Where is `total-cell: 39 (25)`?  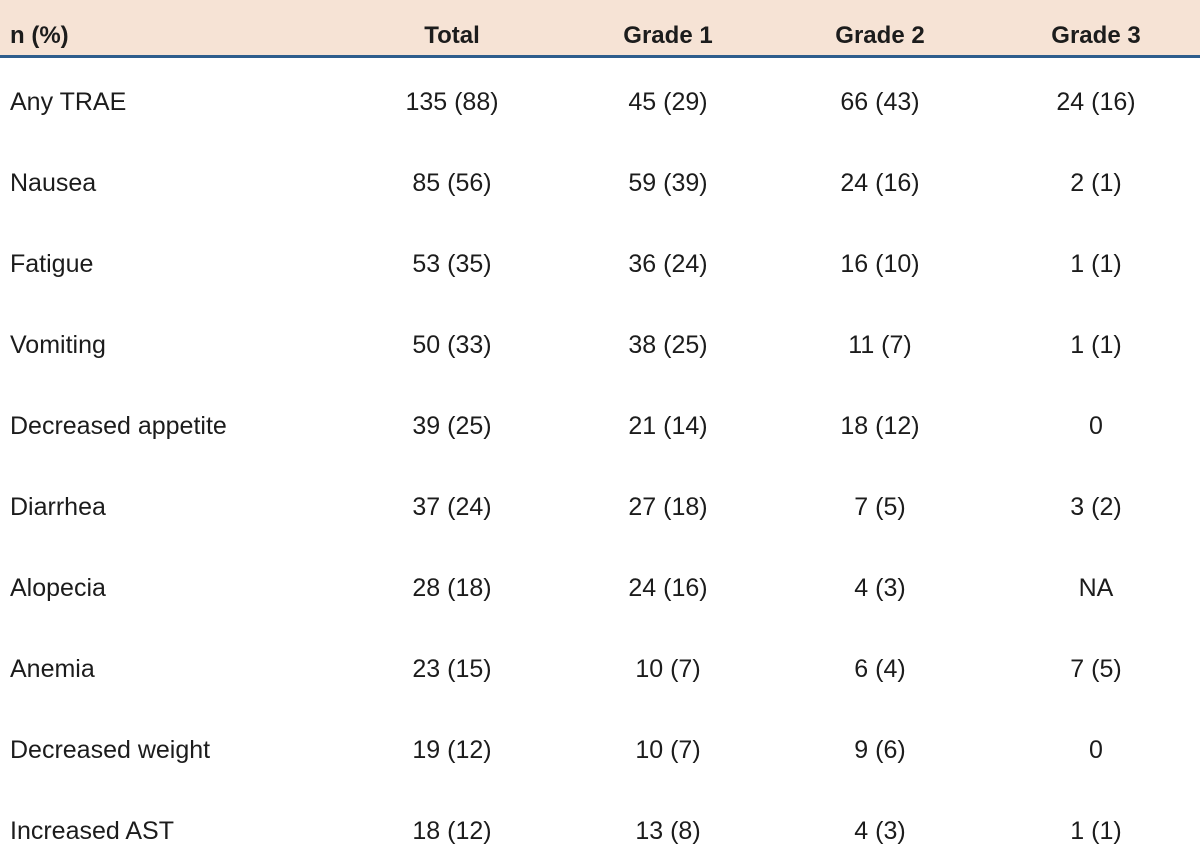
total-cell: 39 (25) is located at coordinates (452, 426).